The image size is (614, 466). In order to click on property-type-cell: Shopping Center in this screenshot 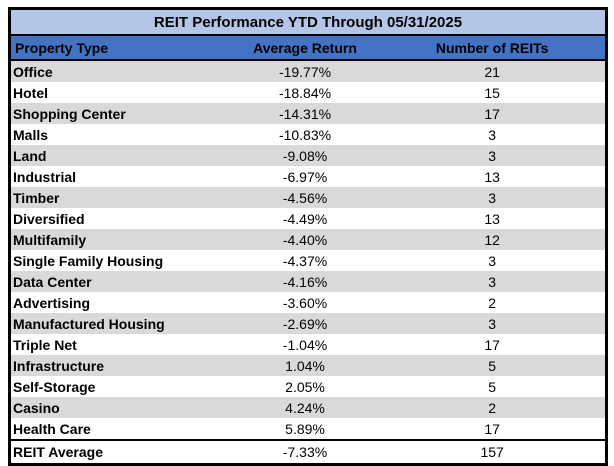, I will do `click(121, 113)`.